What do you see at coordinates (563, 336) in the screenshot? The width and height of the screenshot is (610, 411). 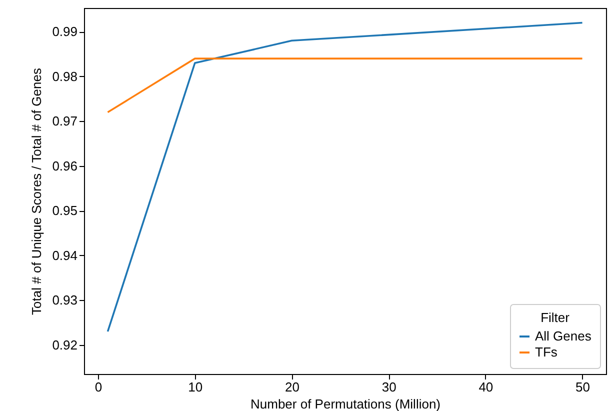 I see `legend-label: All Genes` at bounding box center [563, 336].